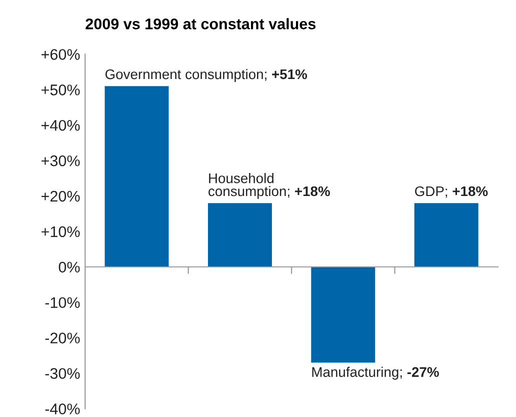 Image resolution: width=516 pixels, height=417 pixels. I want to click on annotation: GDP; +18%, so click(451, 192).